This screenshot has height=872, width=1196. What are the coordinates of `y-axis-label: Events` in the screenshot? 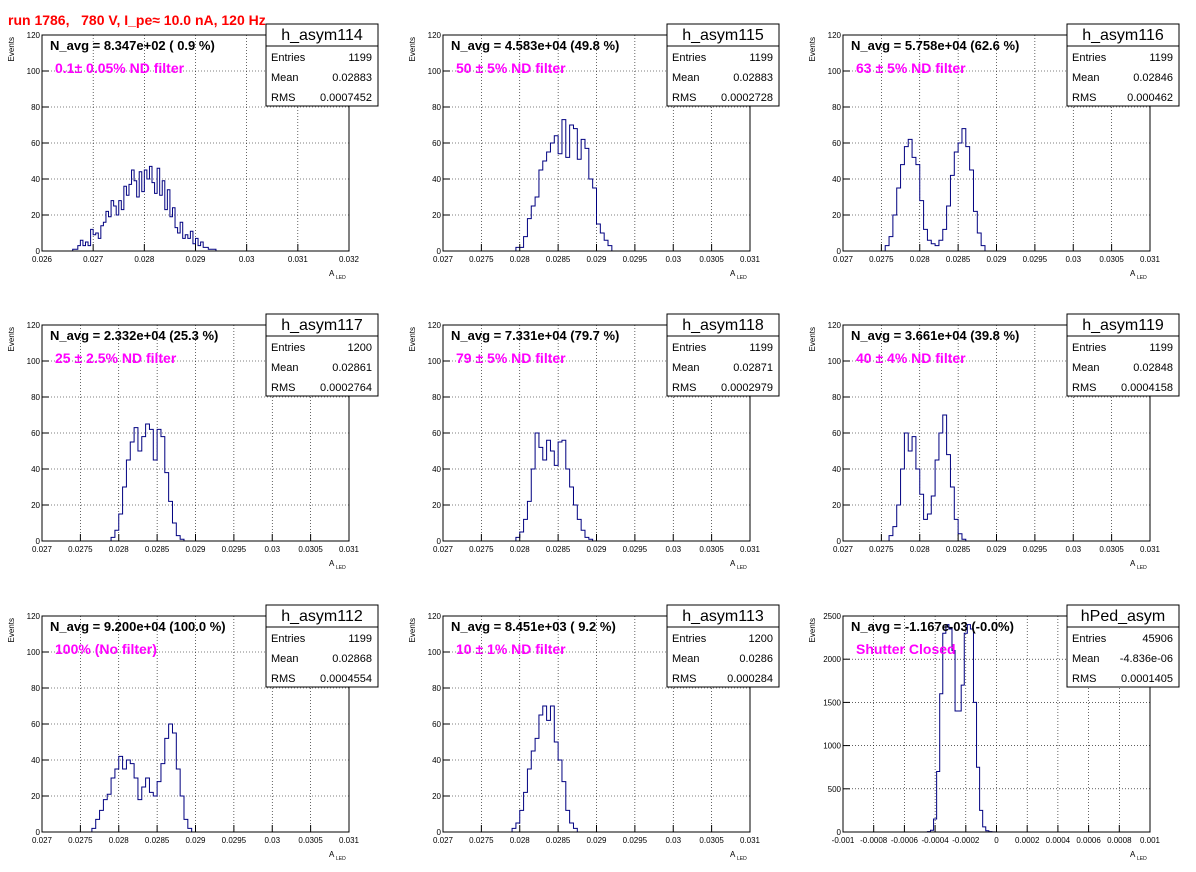 It's located at (412, 630).